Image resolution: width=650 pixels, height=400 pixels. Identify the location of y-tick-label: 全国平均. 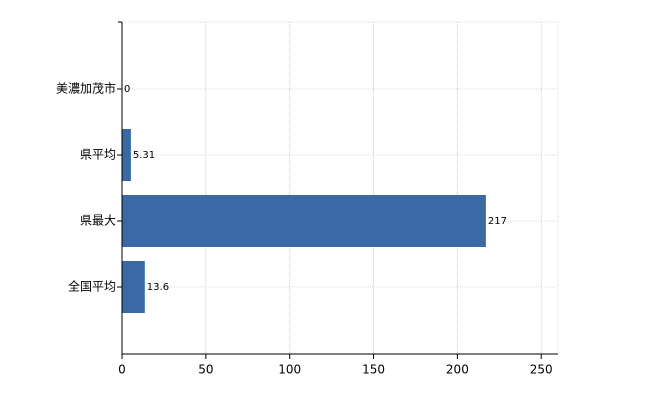
(92, 286).